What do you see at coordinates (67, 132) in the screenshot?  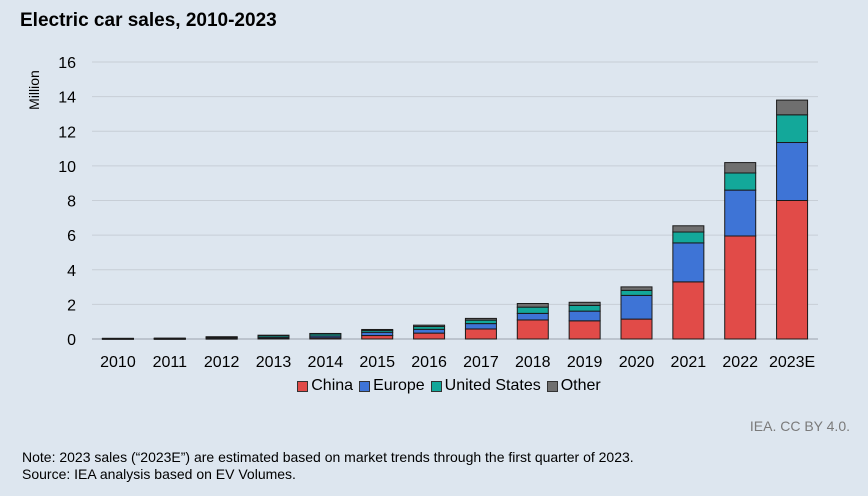 I see `y-tick-label: 12` at bounding box center [67, 132].